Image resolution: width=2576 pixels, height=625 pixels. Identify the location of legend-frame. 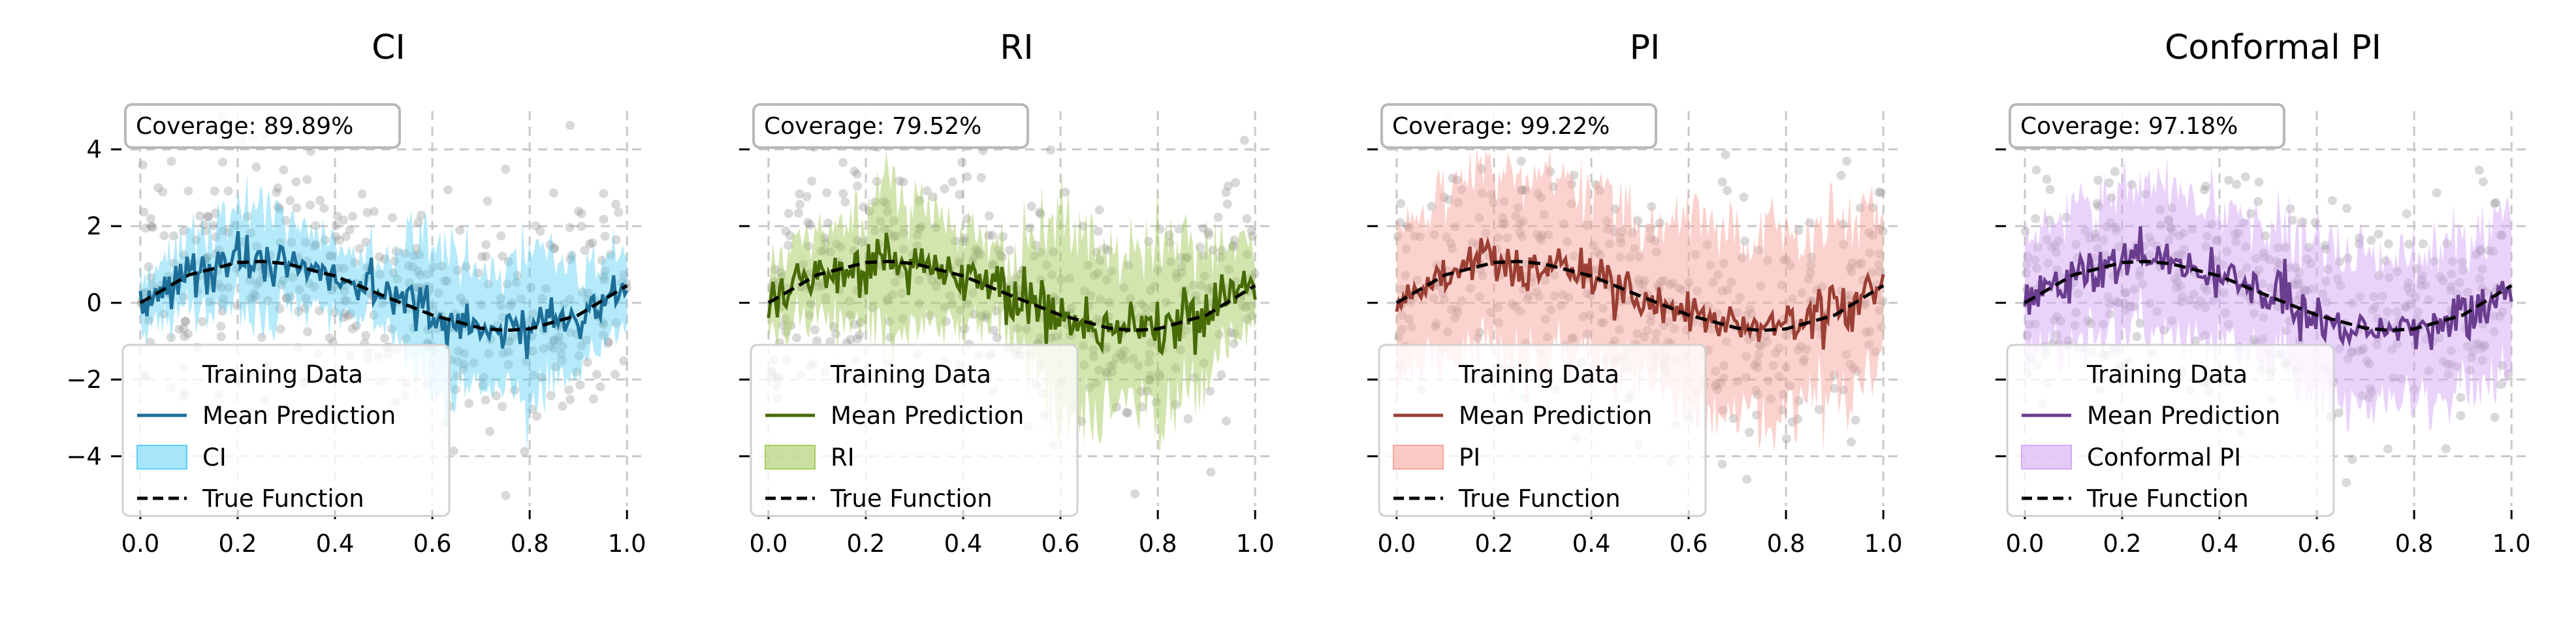
(915, 431).